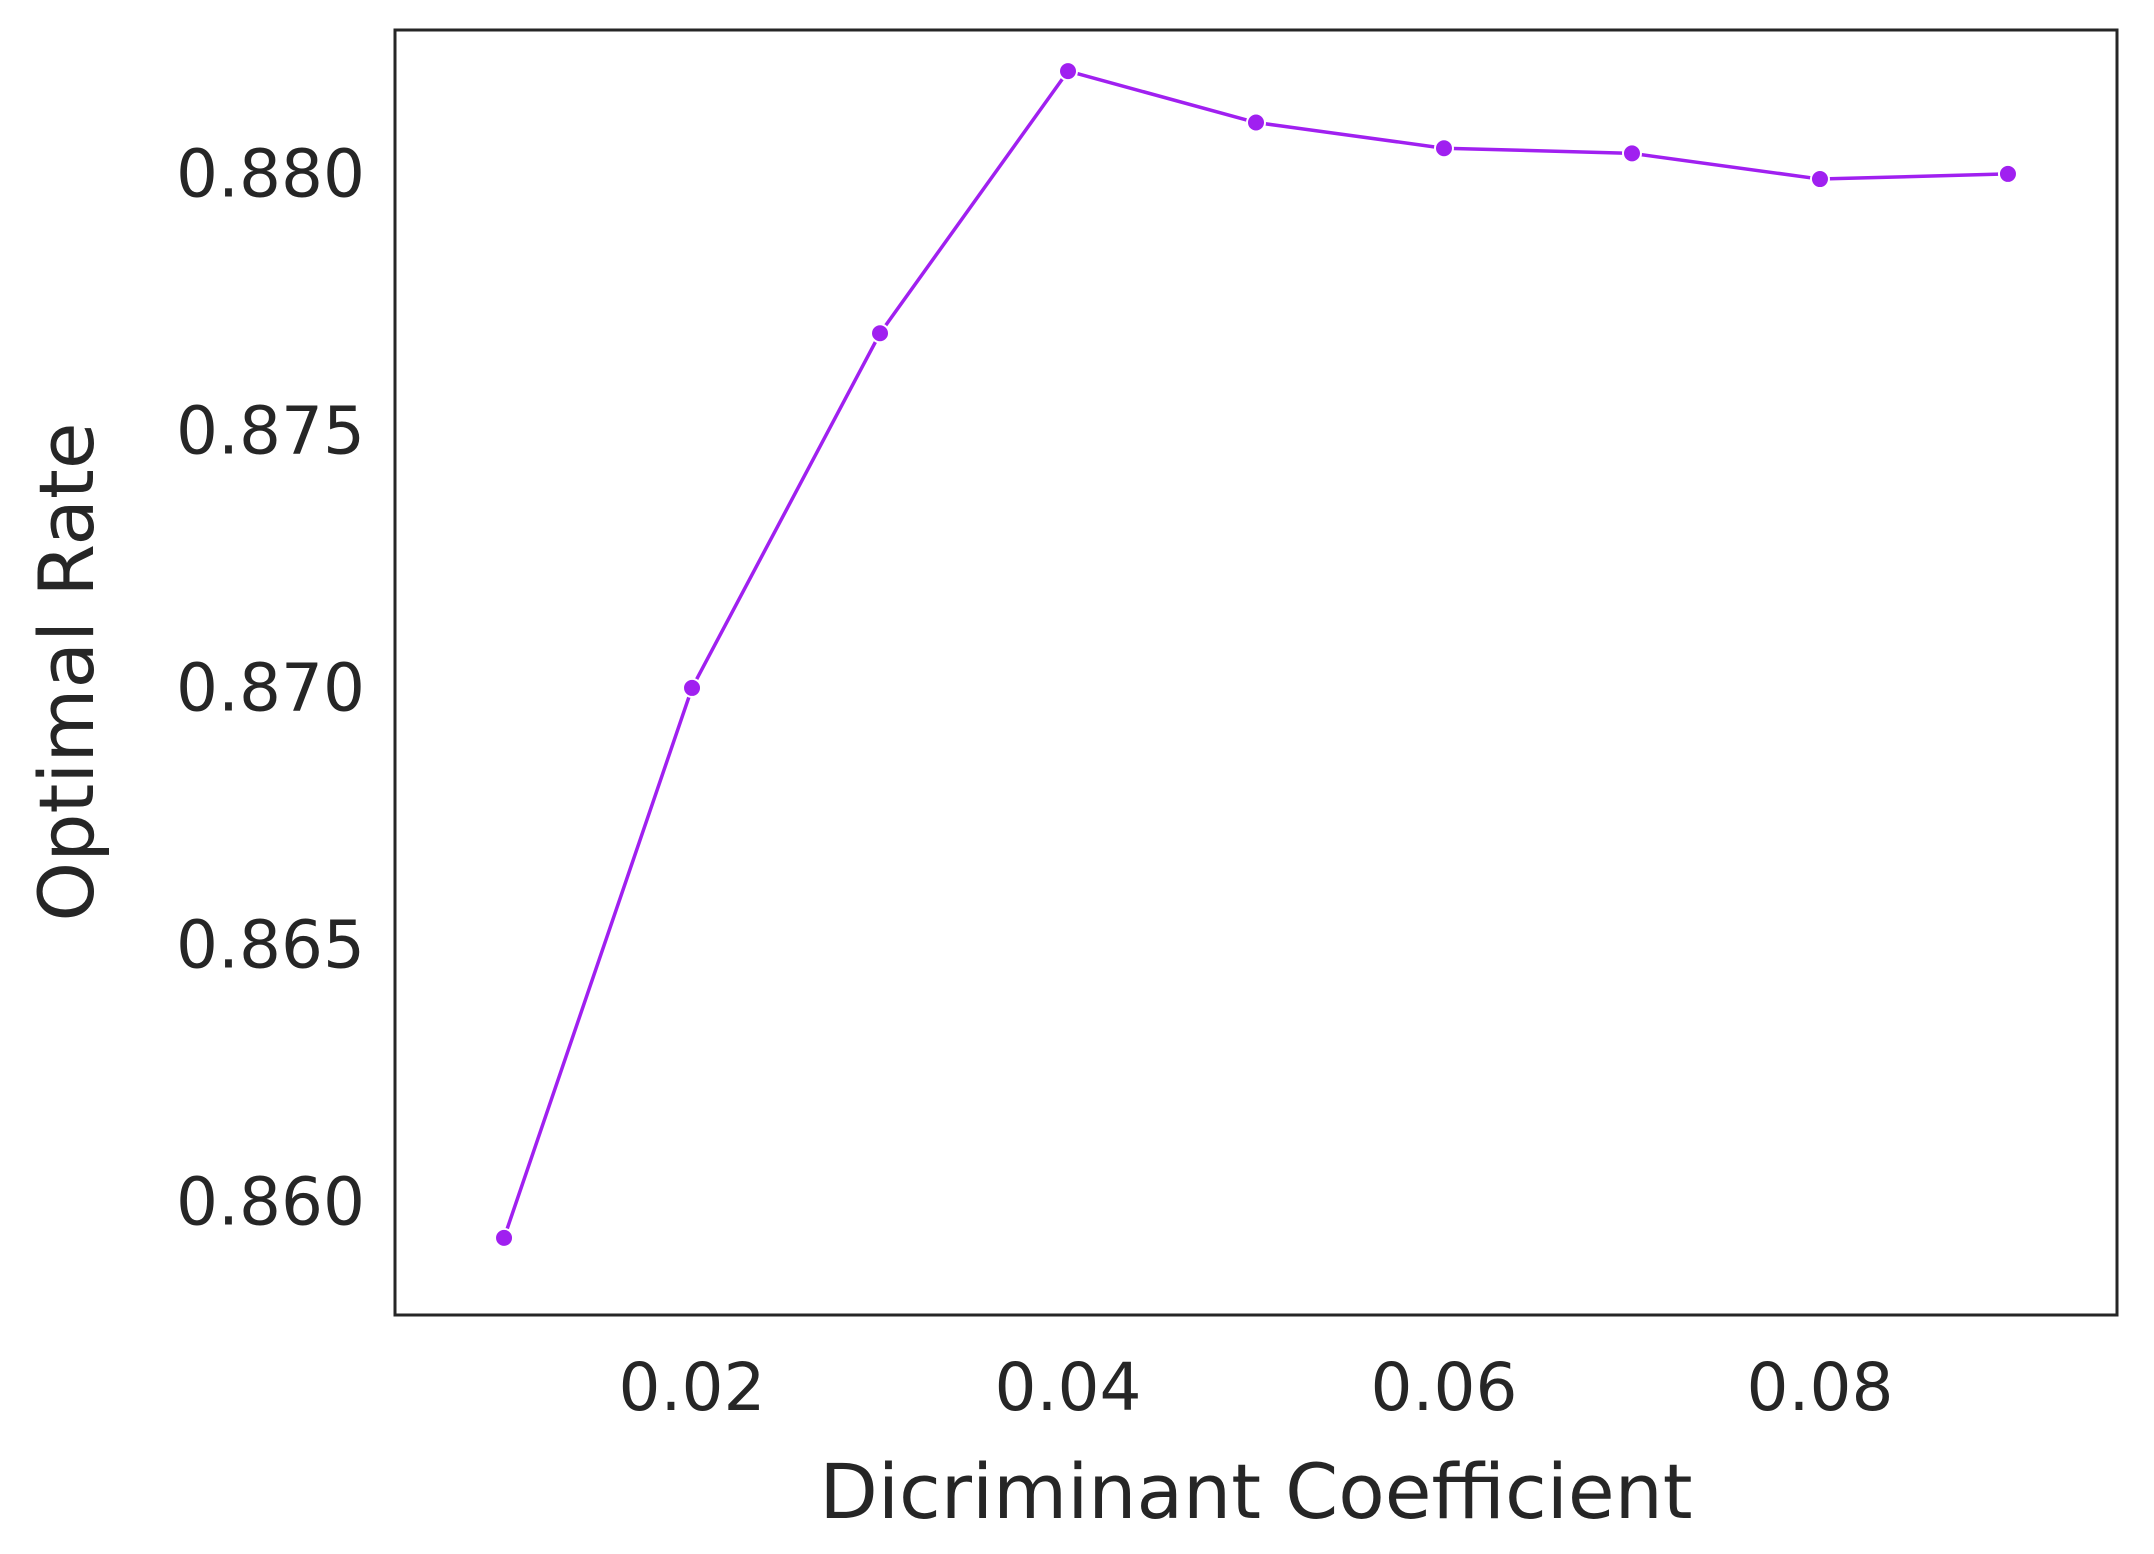  I want to click on x-tick-label: 0.02, so click(692, 1387).